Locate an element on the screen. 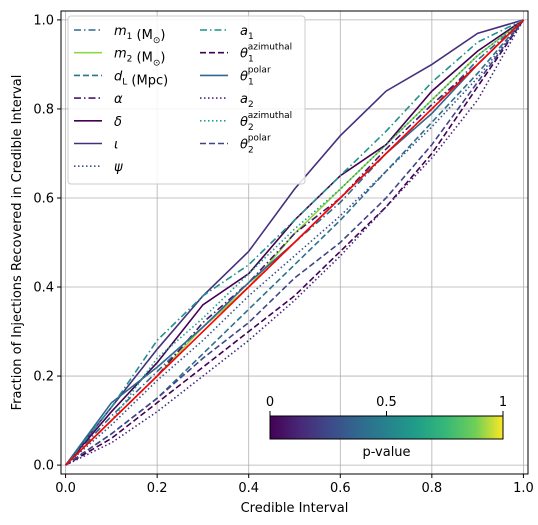  legend-label-7: a1 is located at coordinates (247, 33).